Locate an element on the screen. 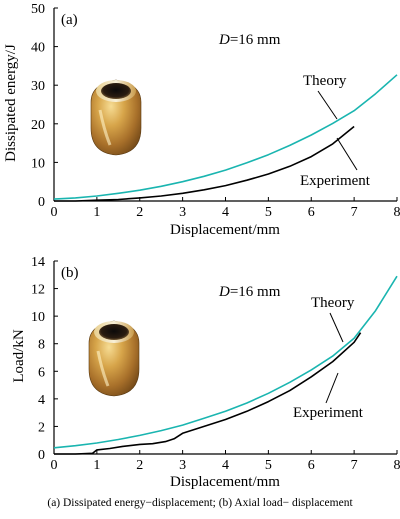 The image size is (400, 519). x-tick-label-b: 7 is located at coordinates (354, 465).